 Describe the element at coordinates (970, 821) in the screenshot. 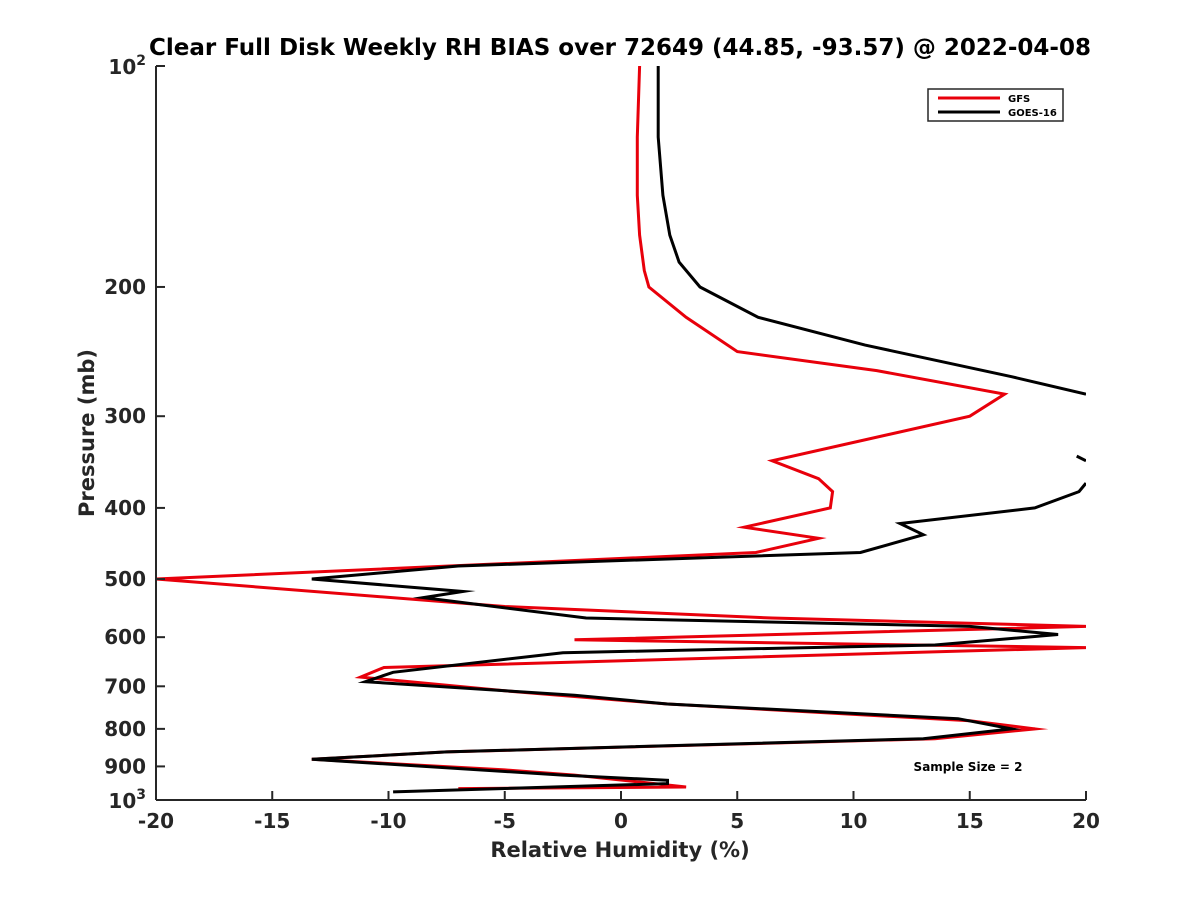

I see `x-tick-label: 15` at that location.